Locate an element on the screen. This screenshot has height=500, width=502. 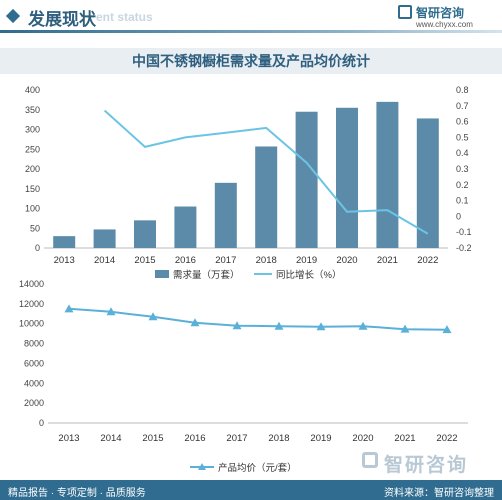
y-right-tick-label: 0.6 is located at coordinates (462, 122).